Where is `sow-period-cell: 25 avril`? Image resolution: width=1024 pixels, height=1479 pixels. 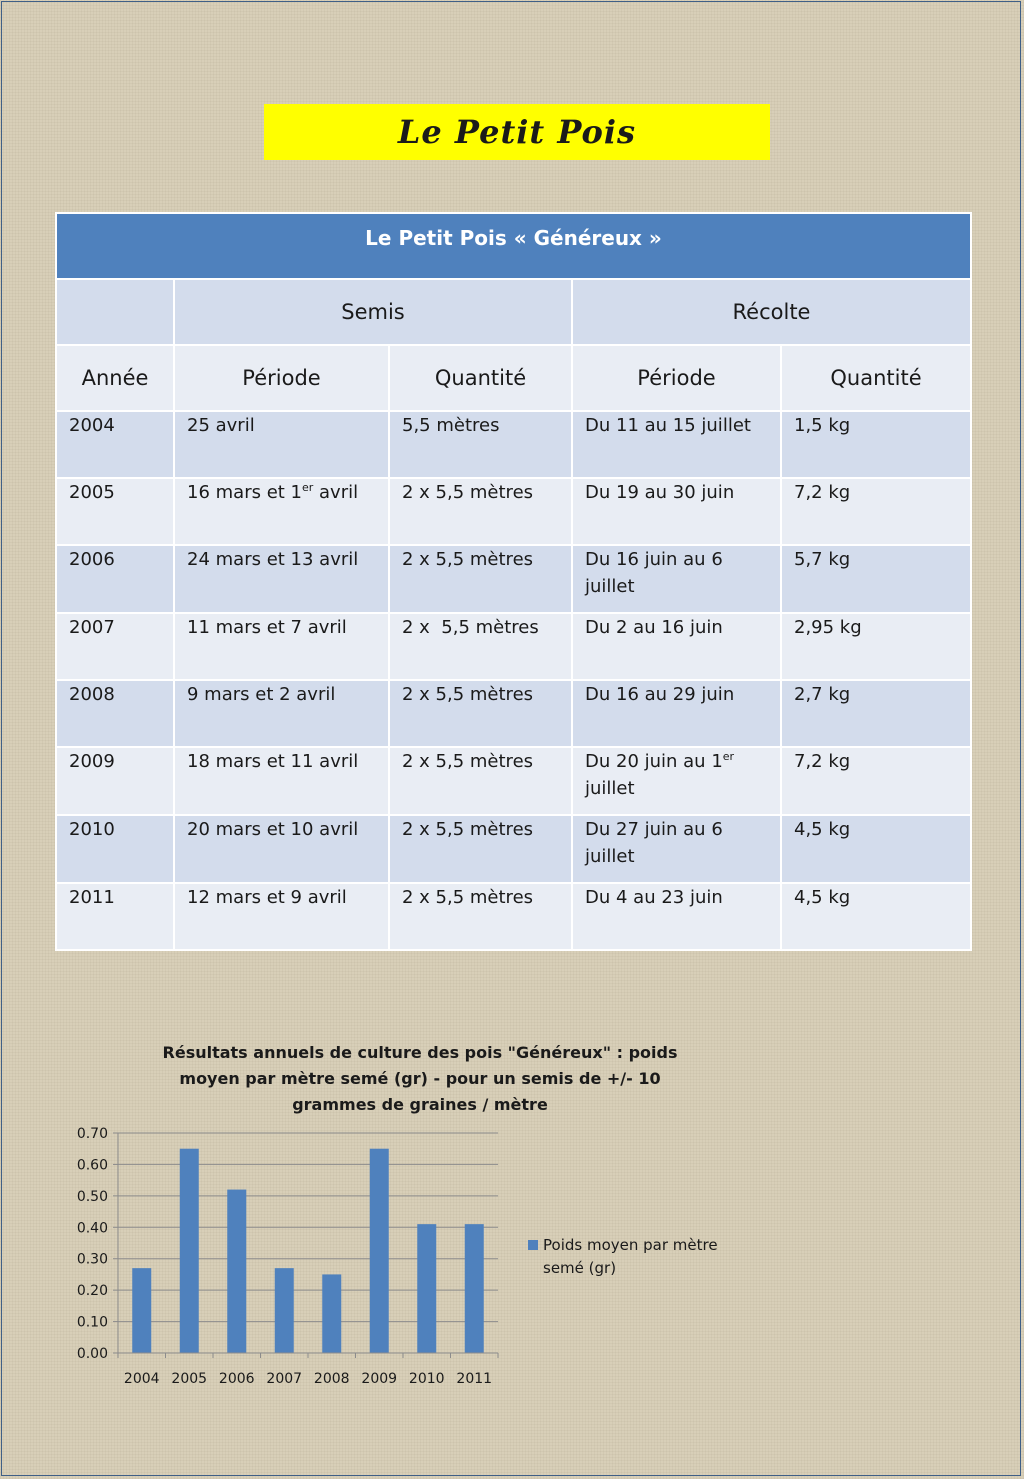
sow-period-cell: 25 avril is located at coordinates (281, 444).